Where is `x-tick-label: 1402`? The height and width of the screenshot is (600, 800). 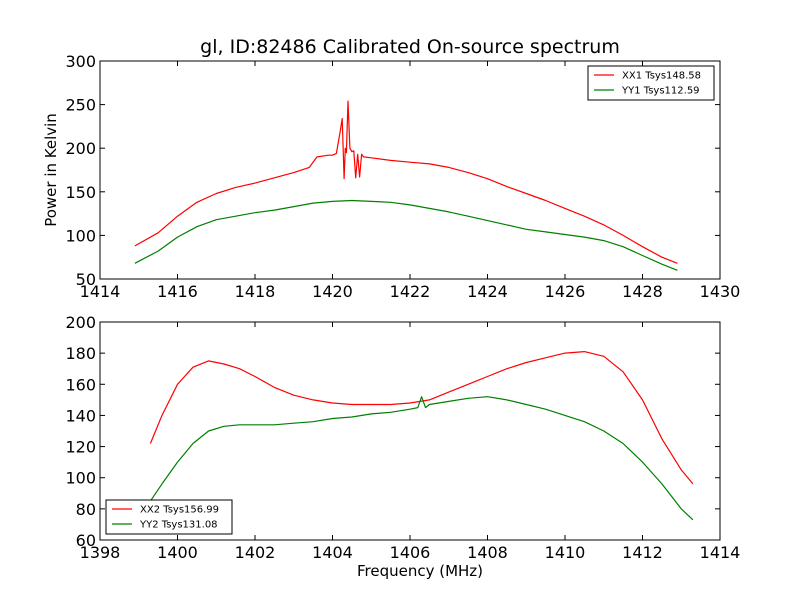 x-tick-label: 1402 is located at coordinates (255, 552).